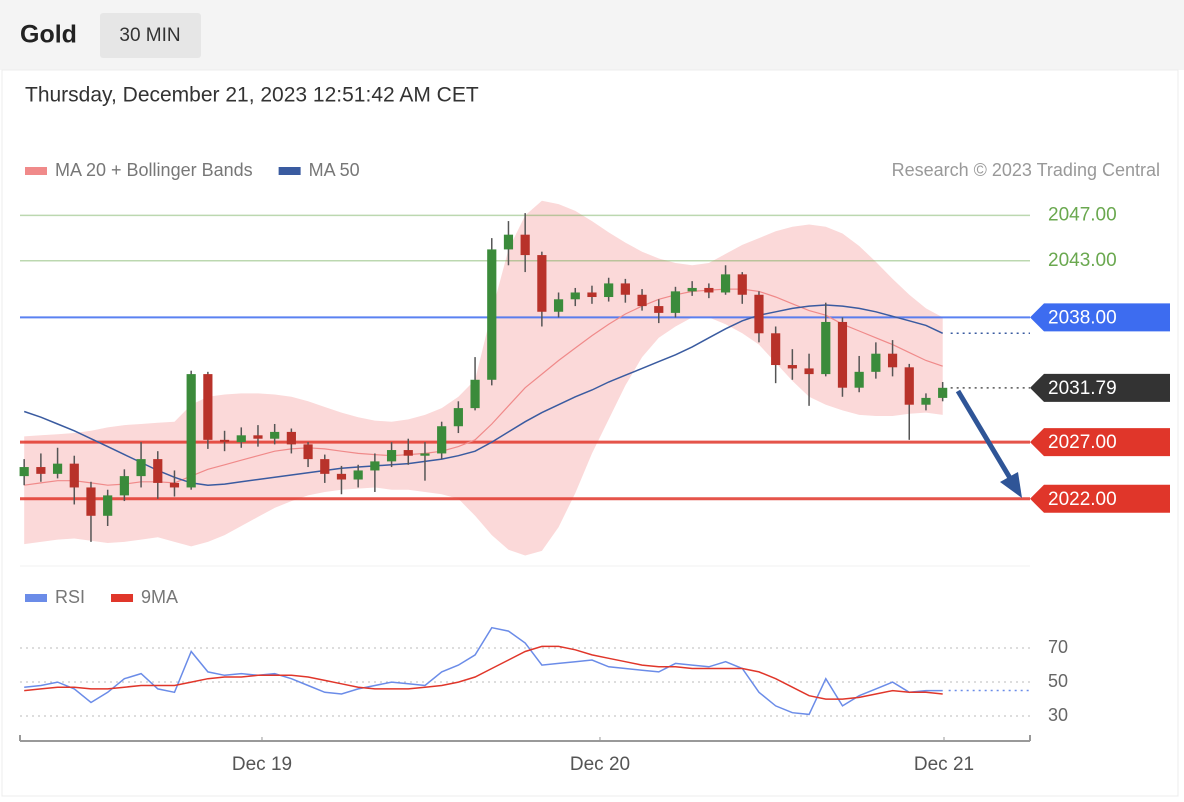 The width and height of the screenshot is (1184, 802). Describe the element at coordinates (1082, 388) in the screenshot. I see `level-tag-label: 2031.79` at that location.